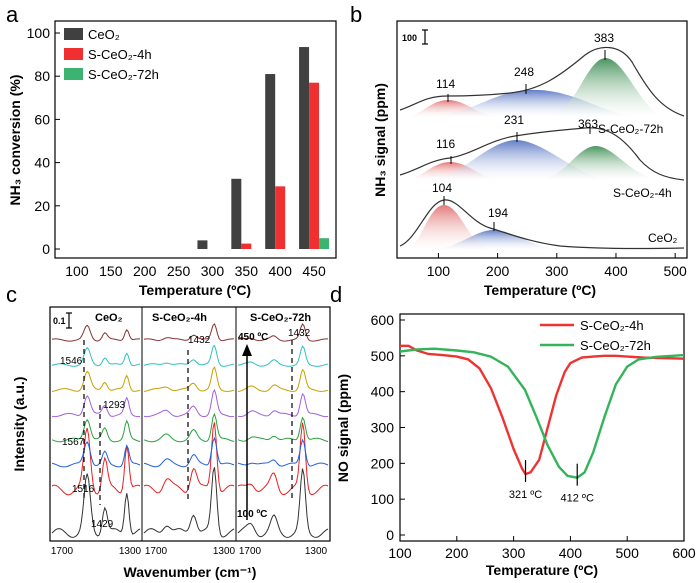  I want to click on y-tick-label-80: 80, so click(42, 76).